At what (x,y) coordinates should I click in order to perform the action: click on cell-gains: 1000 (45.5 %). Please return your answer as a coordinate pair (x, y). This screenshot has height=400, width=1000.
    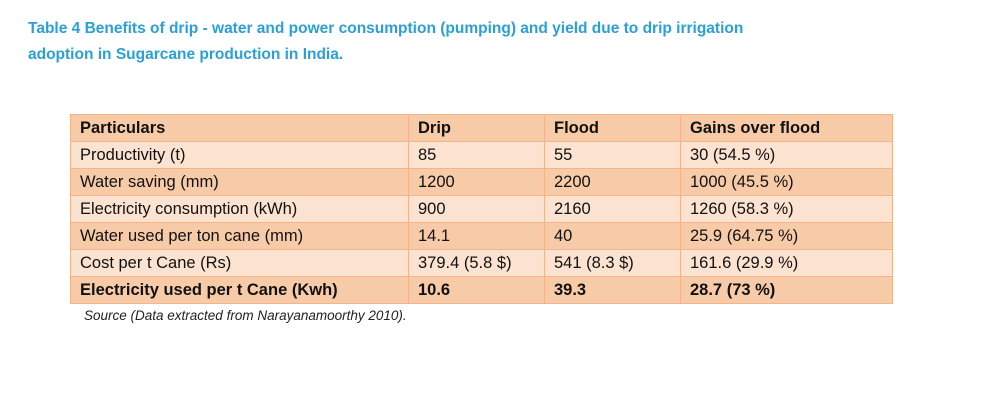
    Looking at the image, I should click on (786, 182).